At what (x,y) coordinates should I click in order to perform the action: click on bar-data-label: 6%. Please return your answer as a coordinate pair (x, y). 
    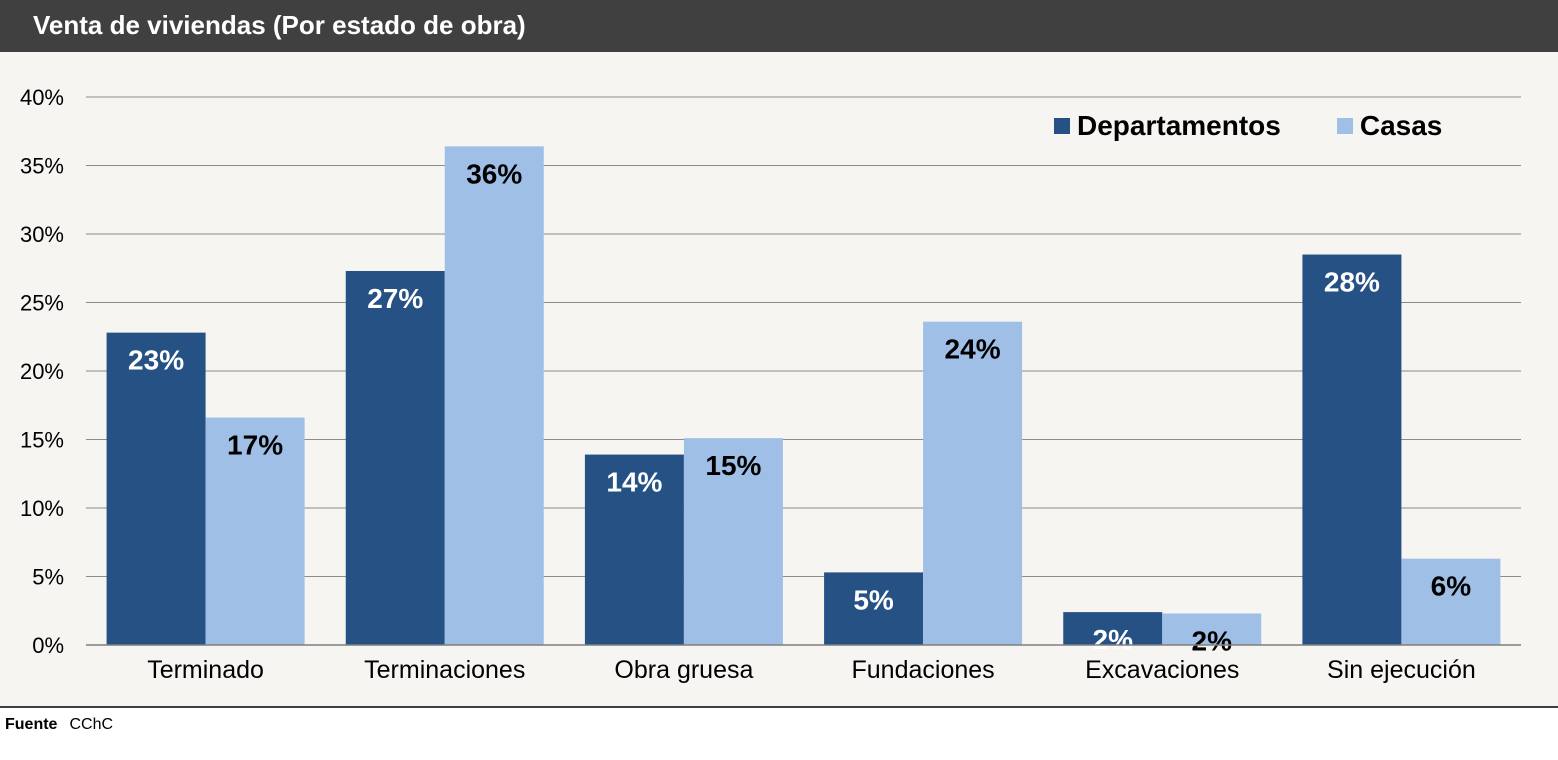
    Looking at the image, I should click on (1451, 586).